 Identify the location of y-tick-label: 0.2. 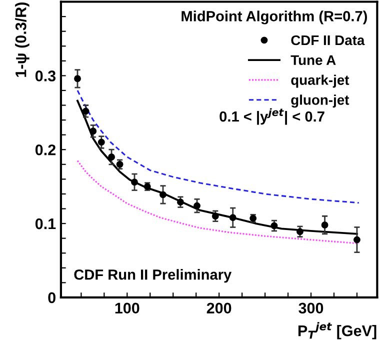
(45, 150).